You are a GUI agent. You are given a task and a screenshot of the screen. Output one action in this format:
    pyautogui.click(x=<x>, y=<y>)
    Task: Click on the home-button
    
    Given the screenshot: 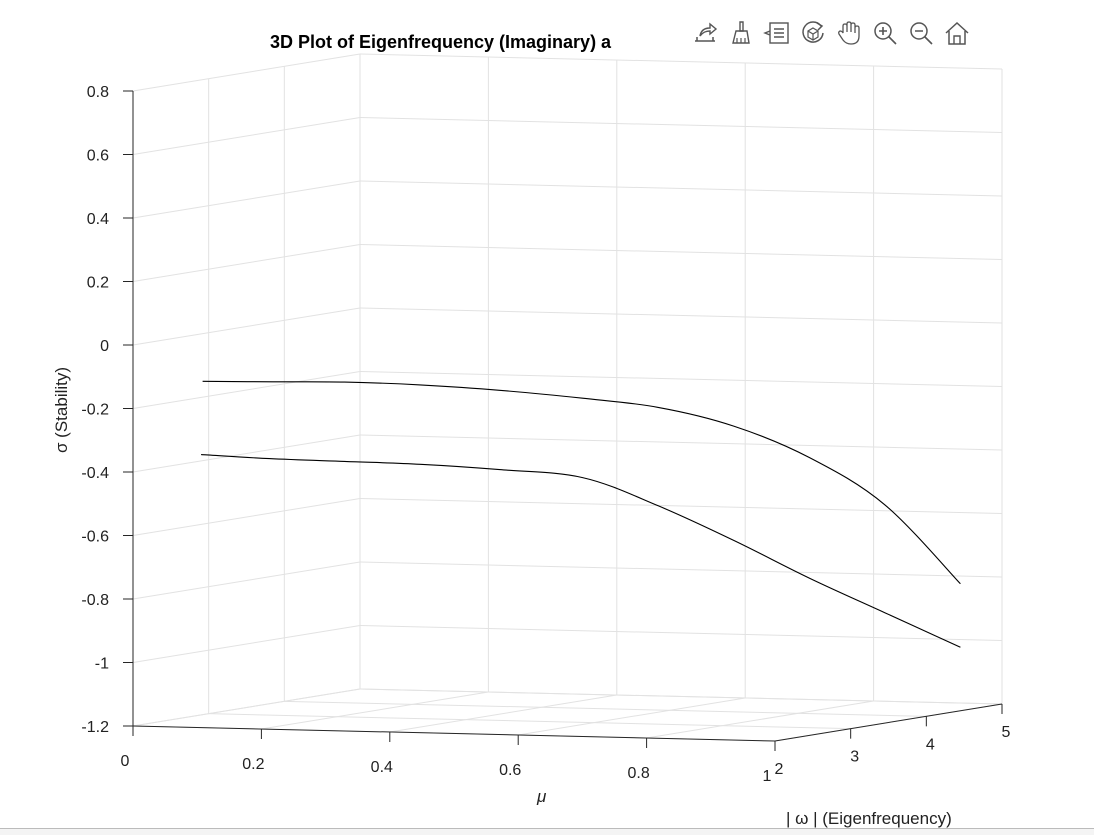 What is the action you would take?
    pyautogui.click(x=957, y=33)
    